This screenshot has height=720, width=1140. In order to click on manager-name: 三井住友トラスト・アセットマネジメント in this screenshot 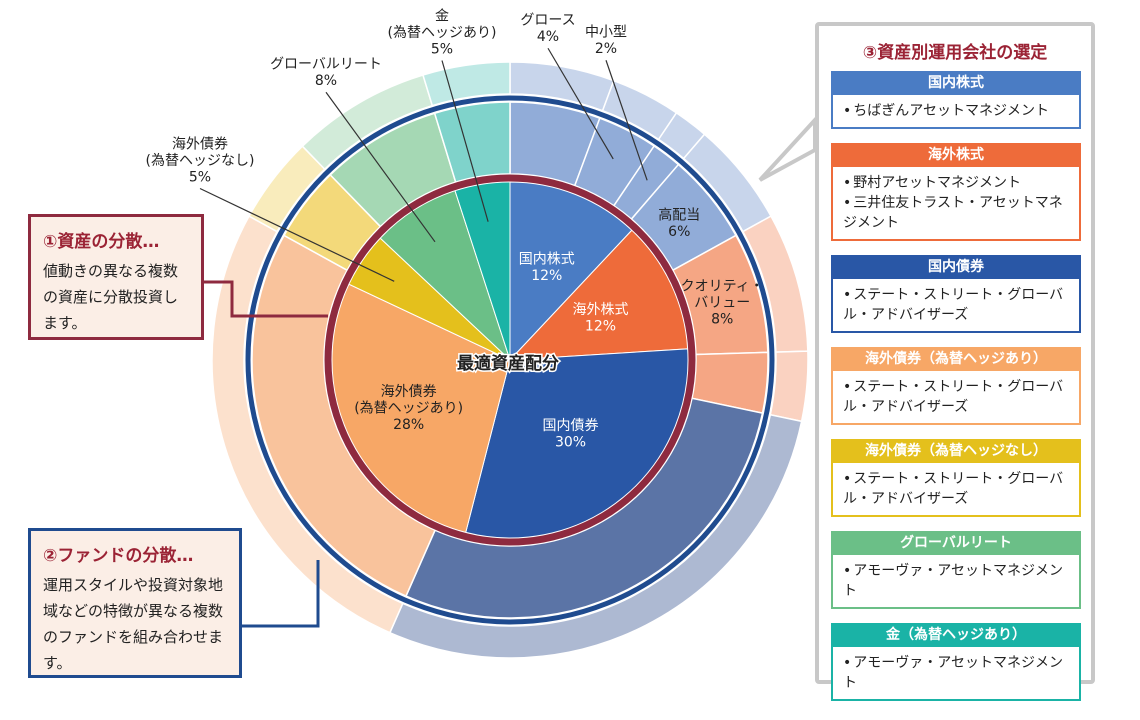, I will do `click(958, 213)`.